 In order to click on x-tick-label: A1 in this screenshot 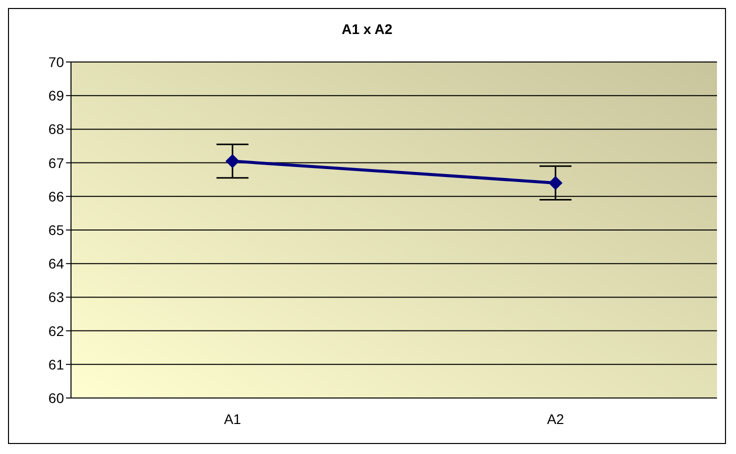, I will do `click(233, 418)`.